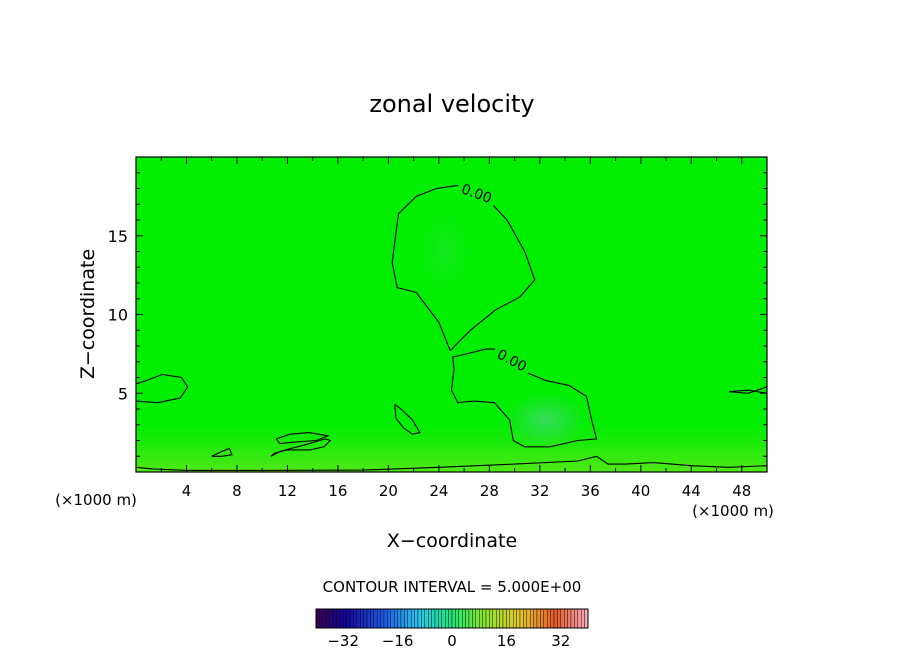 The height and width of the screenshot is (658, 904). I want to click on contour-left-lobe, so click(162, 388).